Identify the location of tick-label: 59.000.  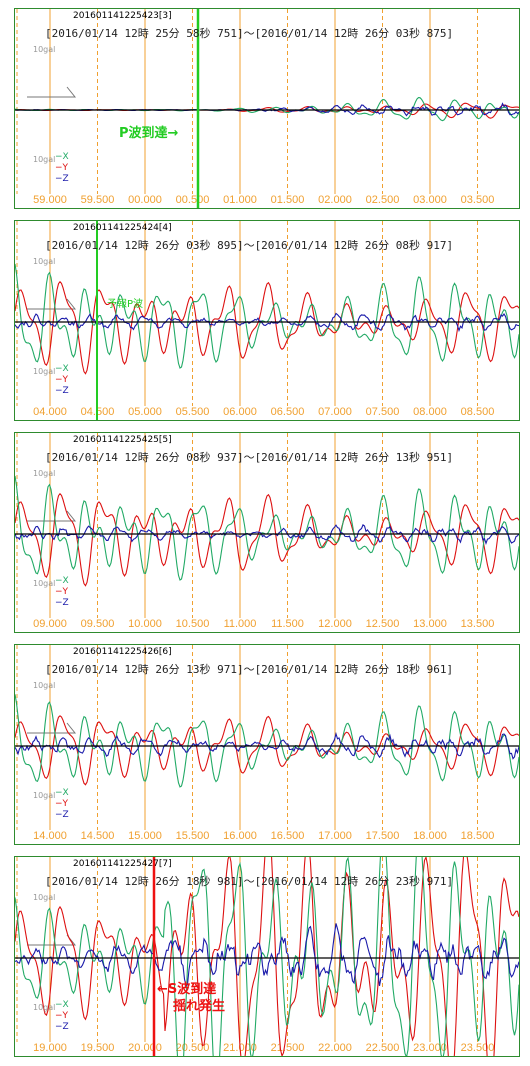
(50, 200).